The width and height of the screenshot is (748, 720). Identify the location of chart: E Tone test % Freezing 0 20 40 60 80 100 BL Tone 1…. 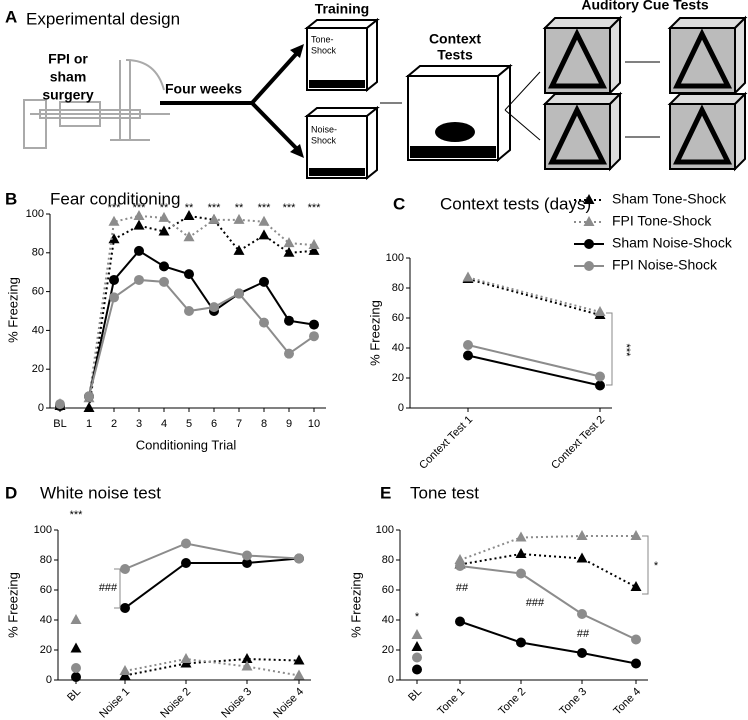
(503, 600).